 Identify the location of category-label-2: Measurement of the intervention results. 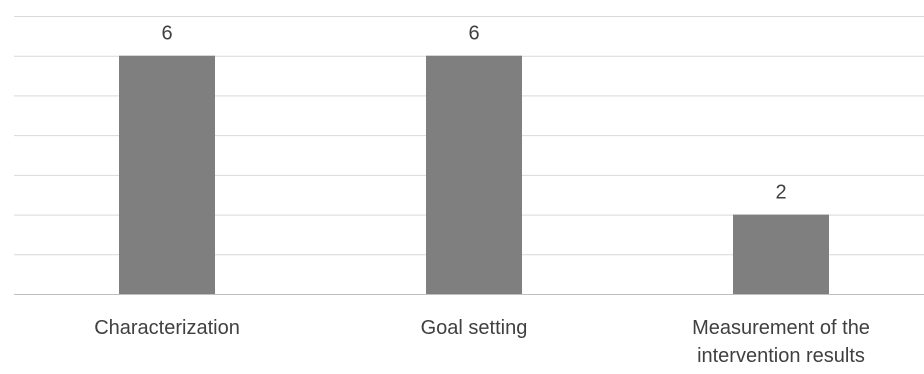
(781, 342).